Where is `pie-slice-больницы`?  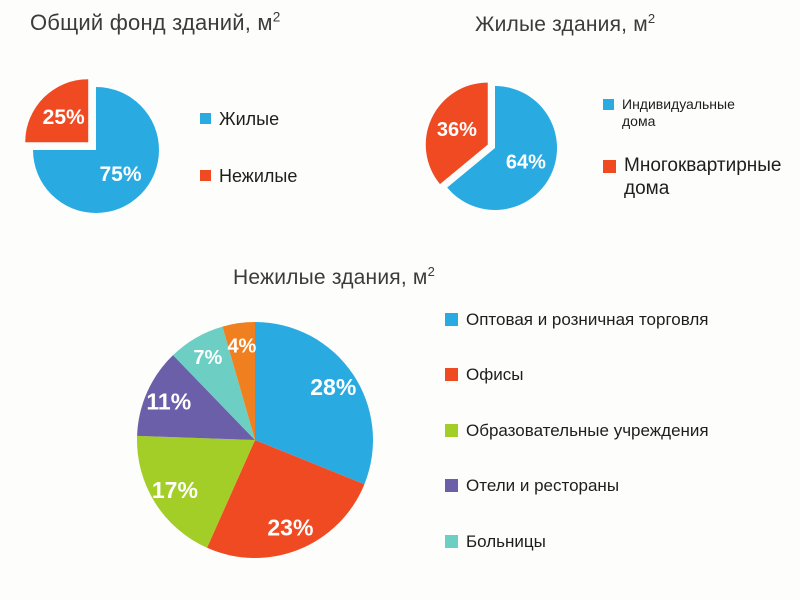
pie-slice-больницы is located at coordinates (214, 383).